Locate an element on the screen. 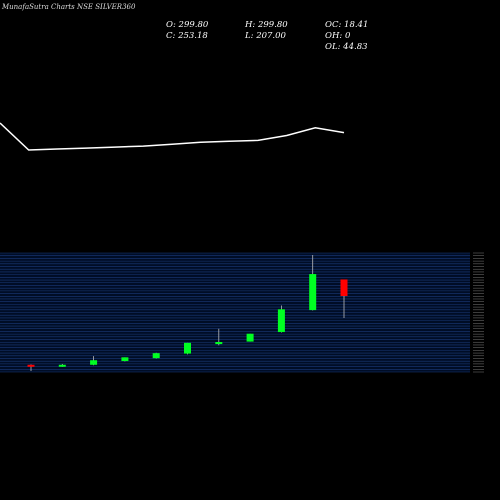 This screenshot has width=500, height=500. ohlc-high: H: 299.80 is located at coordinates (266, 25).